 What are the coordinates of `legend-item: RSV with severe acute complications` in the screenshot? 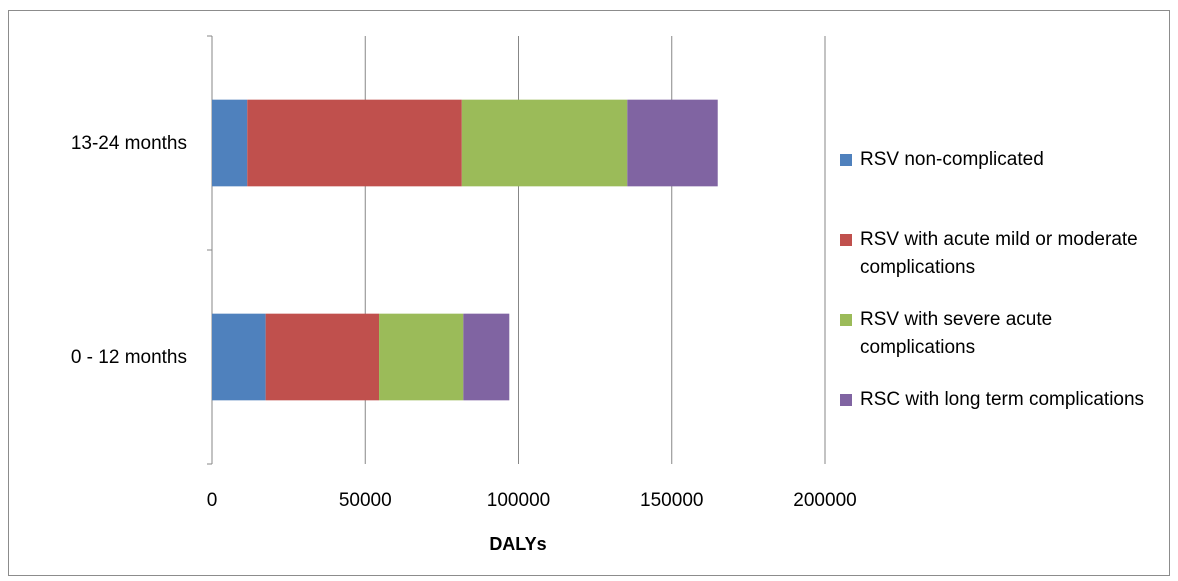 It's located at (1005, 346).